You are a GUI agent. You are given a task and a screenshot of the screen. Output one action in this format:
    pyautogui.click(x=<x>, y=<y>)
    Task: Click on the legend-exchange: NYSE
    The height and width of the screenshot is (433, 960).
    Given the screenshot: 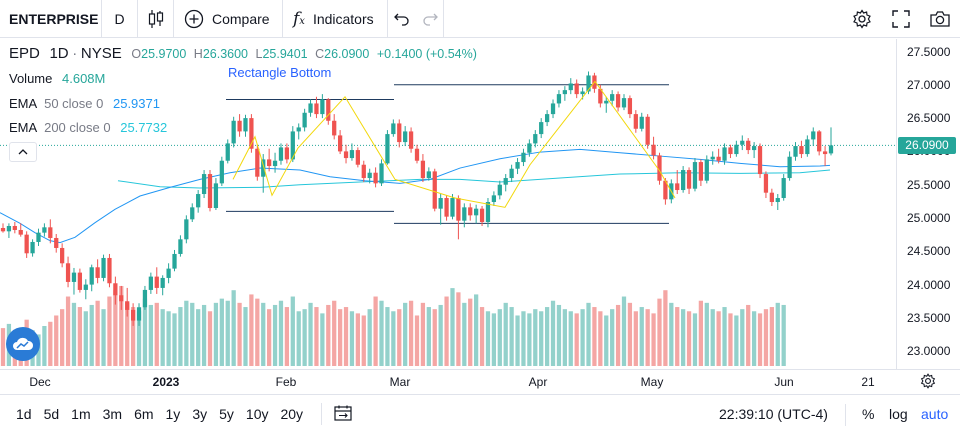 What is the action you would take?
    pyautogui.click(x=101, y=53)
    